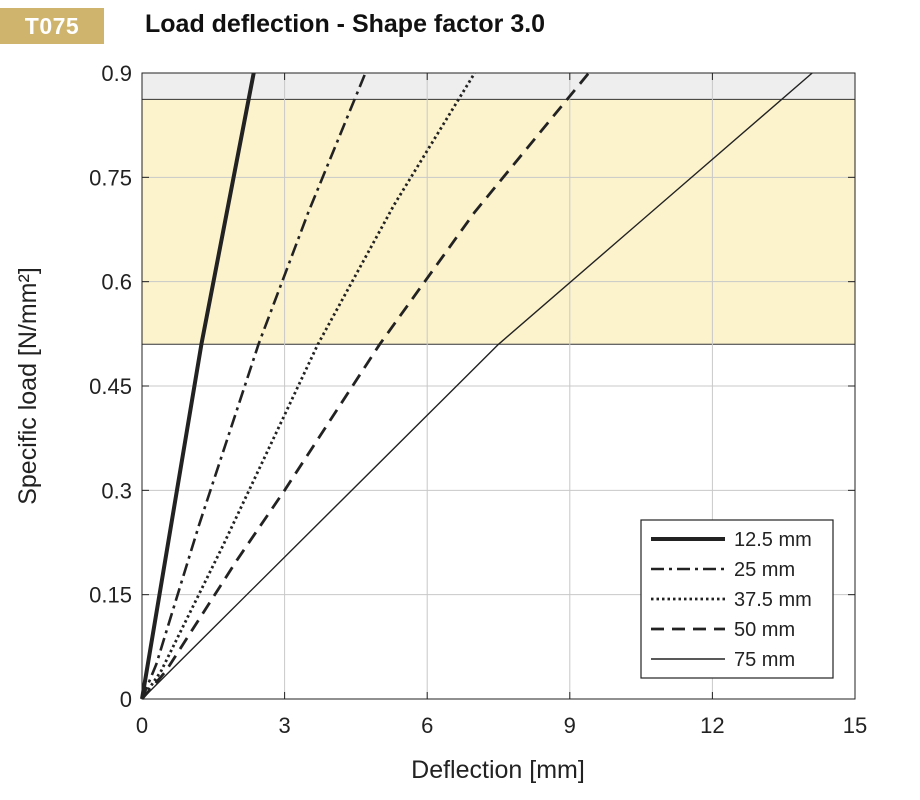 Image resolution: width=920 pixels, height=800 pixels. I want to click on y-tick-label: 0.3, so click(116, 490).